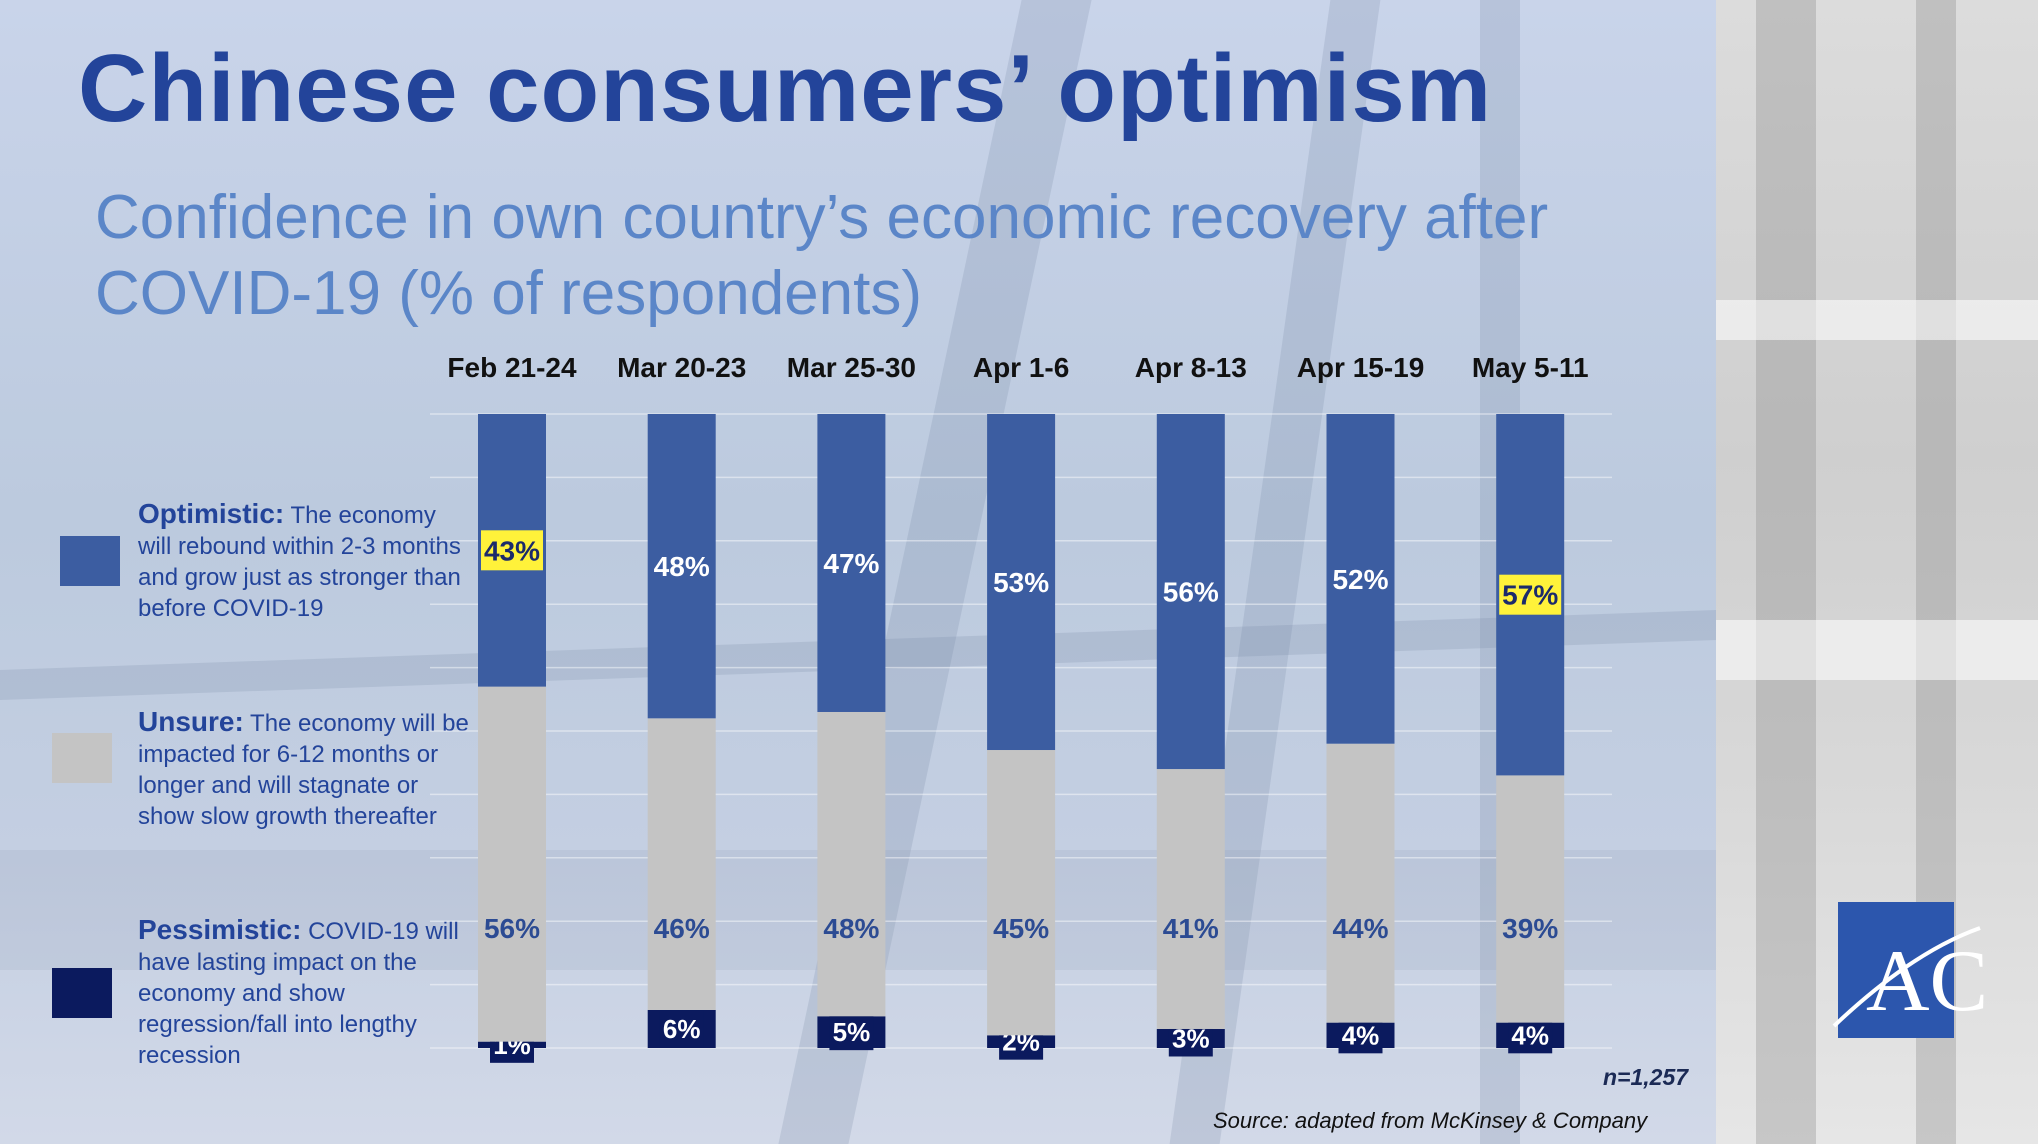 The width and height of the screenshot is (2038, 1144). What do you see at coordinates (1021, 928) in the screenshot?
I see `data-label-unsure: 45%` at bounding box center [1021, 928].